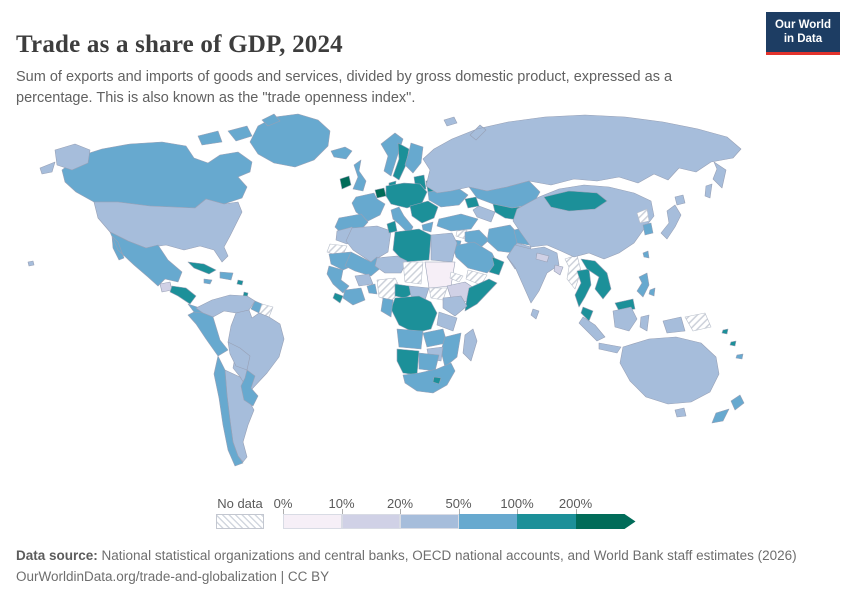 This screenshot has width=850, height=600. Describe the element at coordinates (240, 521) in the screenshot. I see `legend-no-data-swatch` at that location.